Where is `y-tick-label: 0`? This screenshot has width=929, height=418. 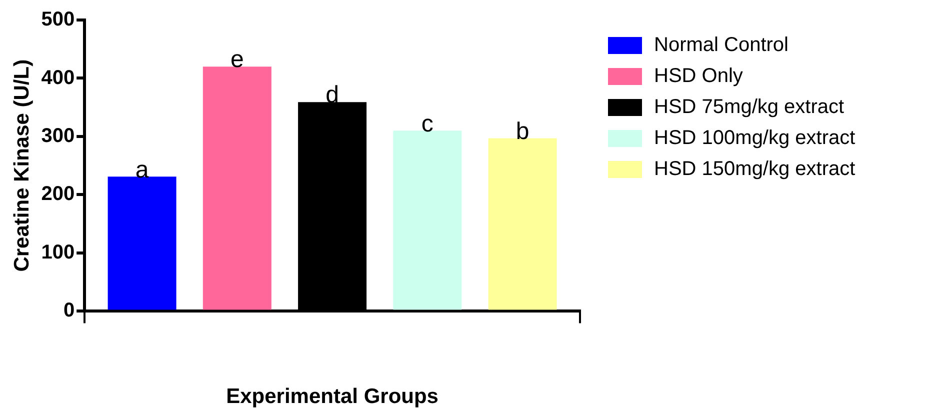
y-tick-label: 0 is located at coordinates (69, 311).